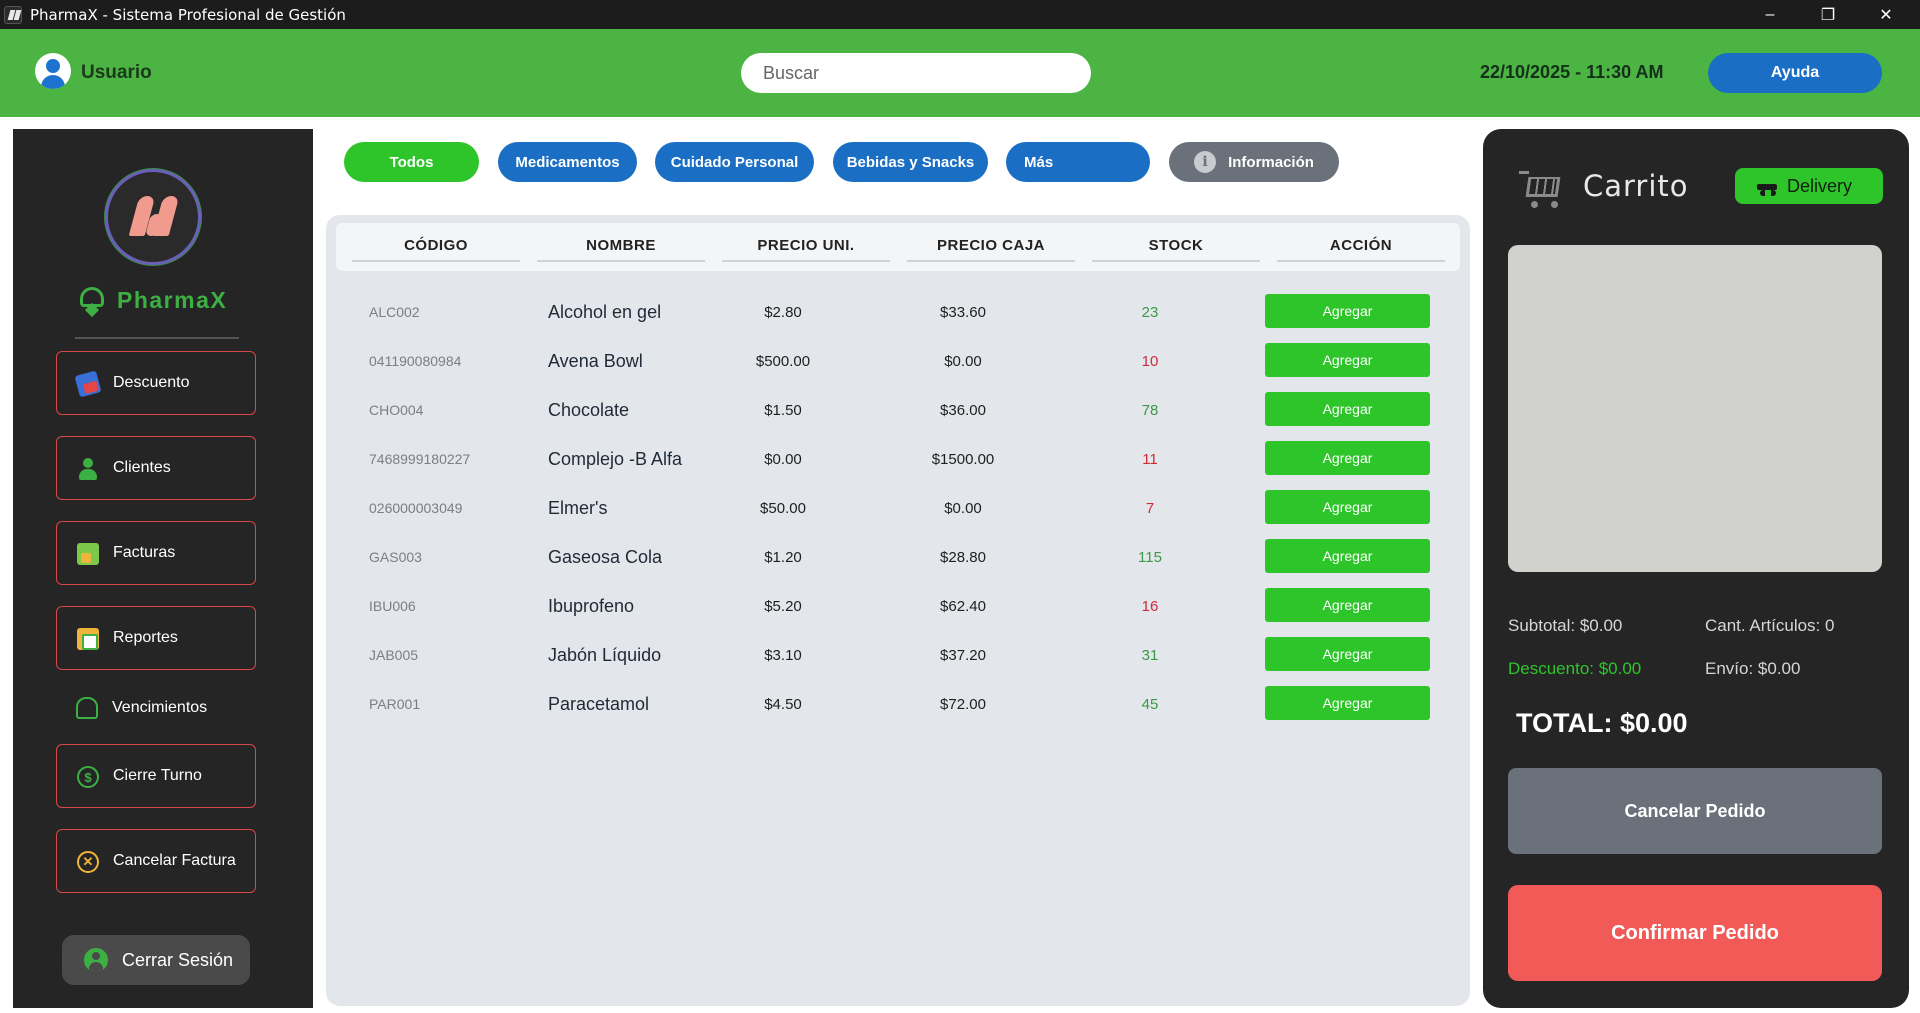 This screenshot has width=1920, height=1013. What do you see at coordinates (1695, 408) in the screenshot?
I see `cart-items-area` at bounding box center [1695, 408].